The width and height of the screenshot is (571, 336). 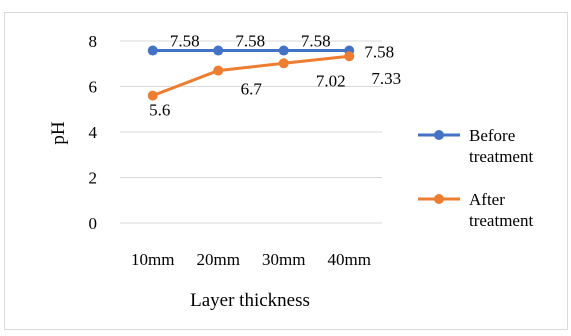 What do you see at coordinates (93, 223) in the screenshot?
I see `y-tick-label: 0` at bounding box center [93, 223].